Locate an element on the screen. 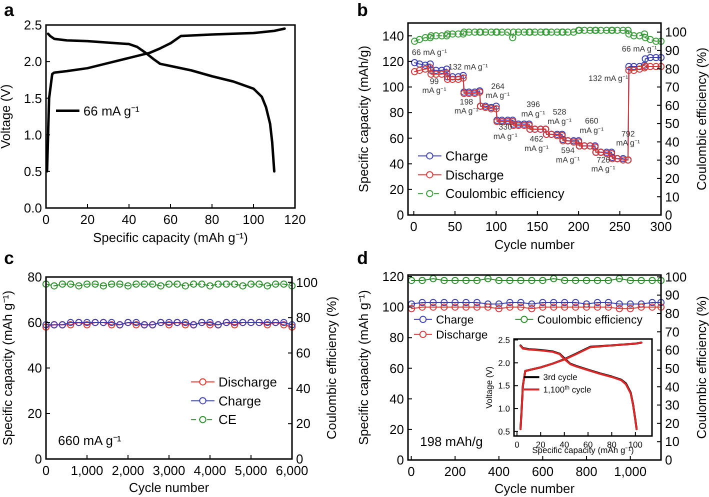  x-tick-label: 4,000 is located at coordinates (210, 470).